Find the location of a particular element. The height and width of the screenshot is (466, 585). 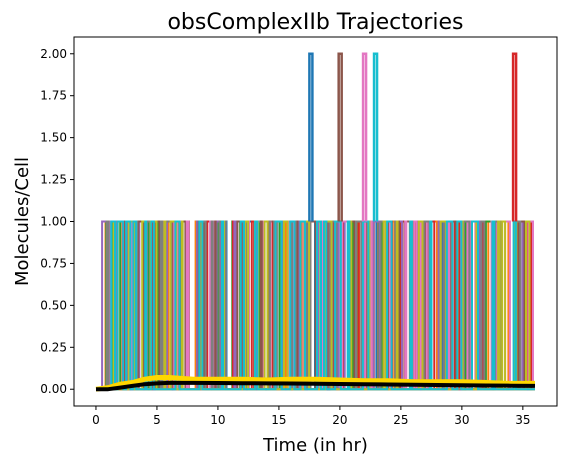

x-tick-label: 5 is located at coordinates (157, 420).